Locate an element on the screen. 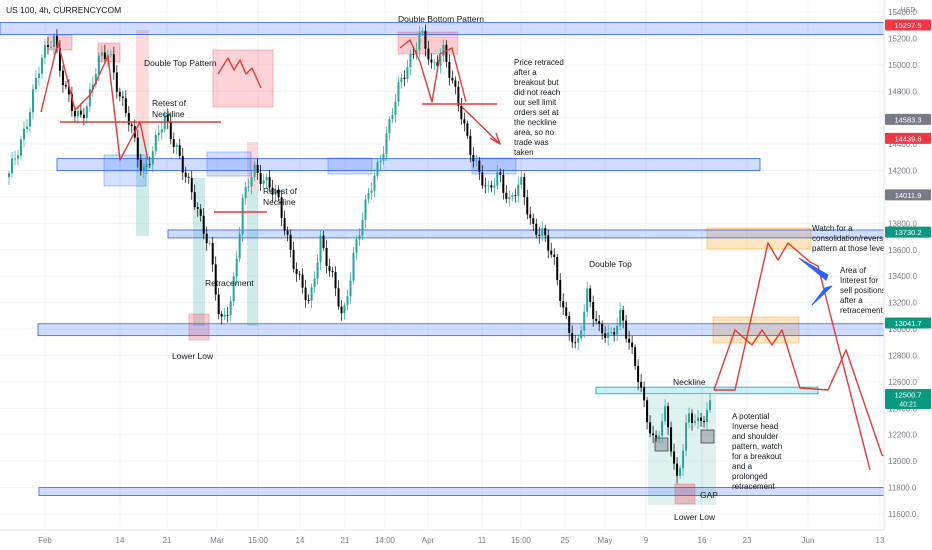 Image resolution: width=932 pixels, height=550 pixels. ihs-line-5: for a breakout is located at coordinates (757, 456).